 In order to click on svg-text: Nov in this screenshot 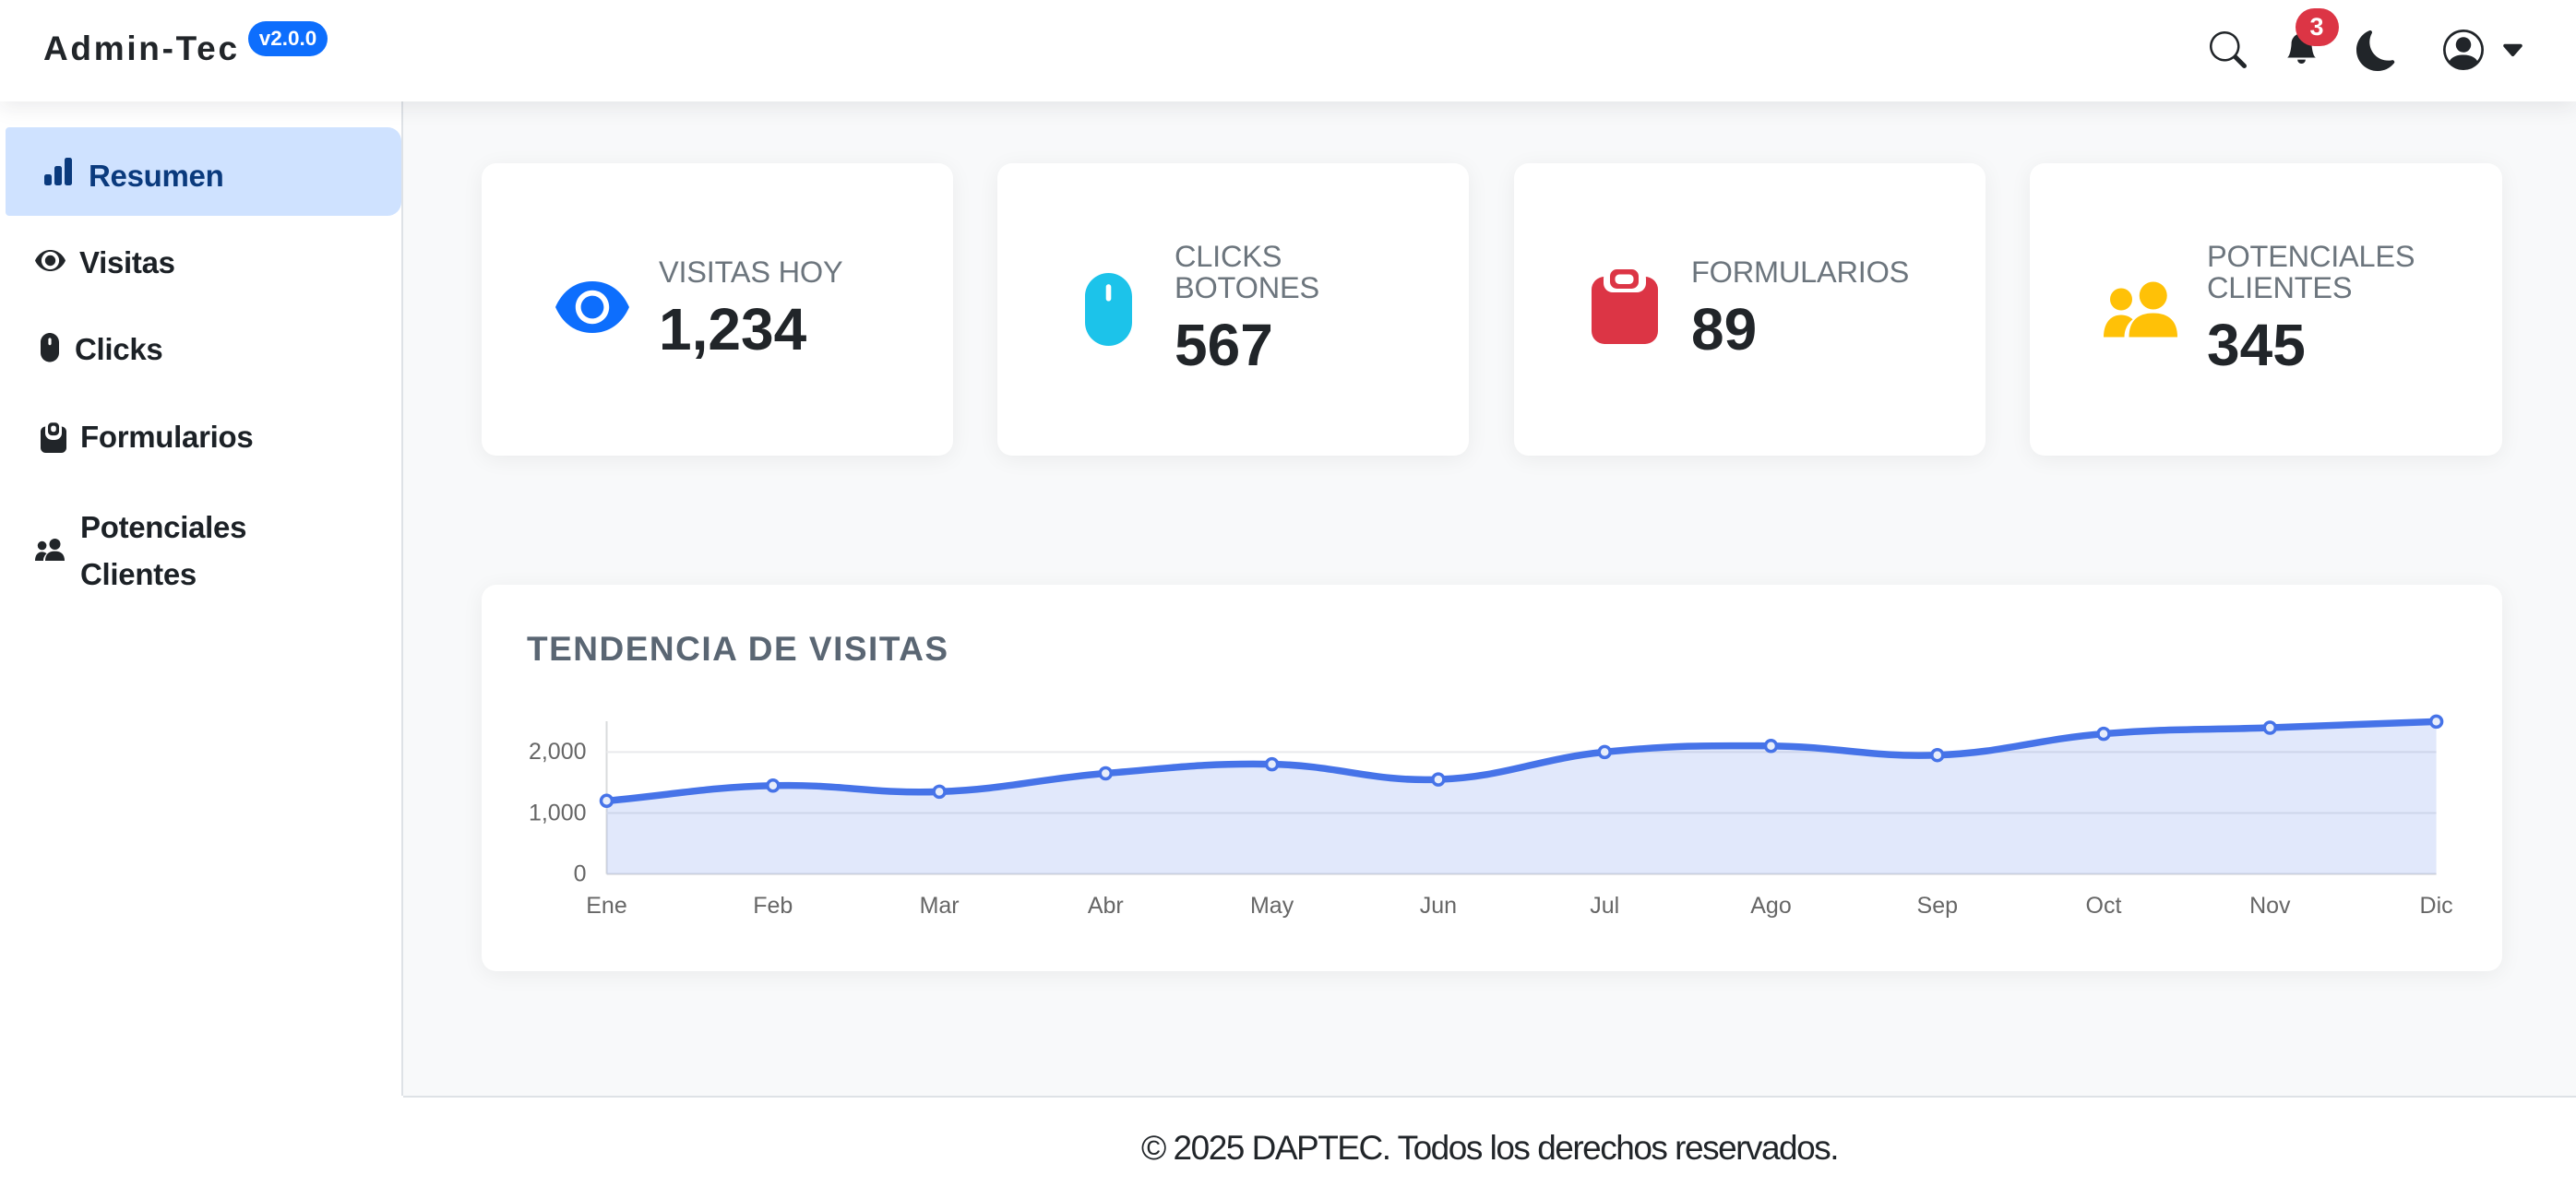, I will do `click(2270, 906)`.